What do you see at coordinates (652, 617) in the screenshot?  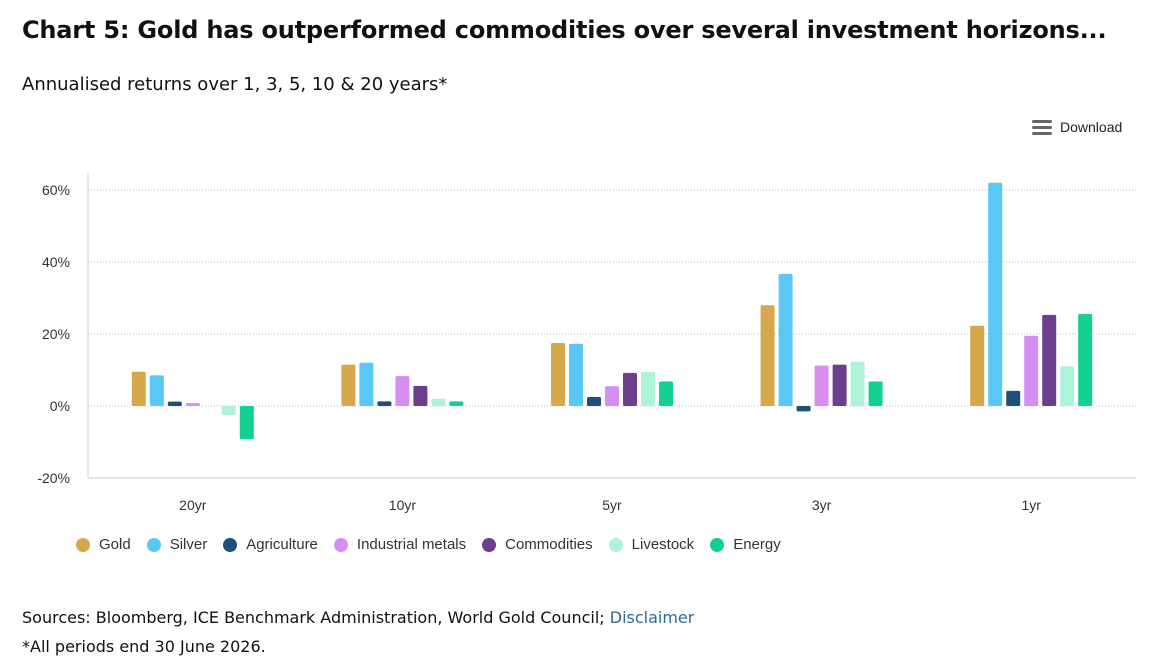 I see `disclaimer-link: Disclaimer` at bounding box center [652, 617].